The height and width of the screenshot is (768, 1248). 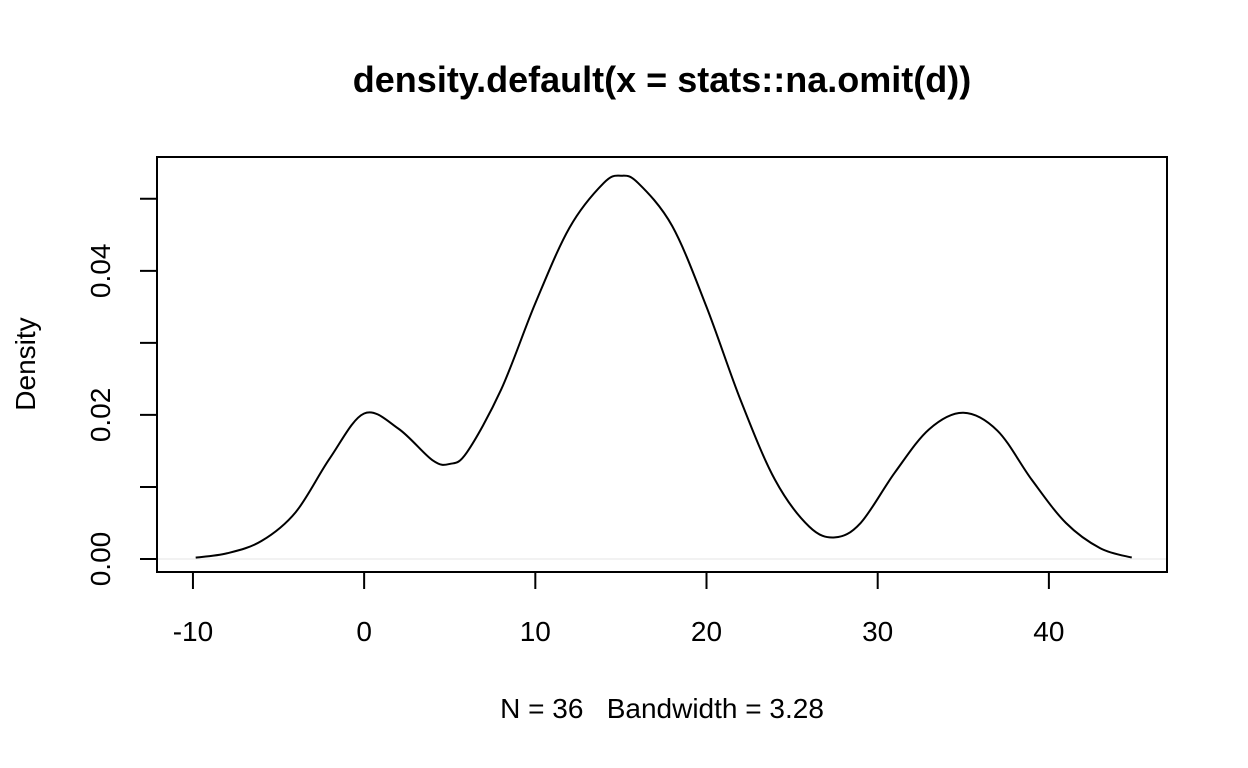 I want to click on x-tick-label: 10, so click(x=535, y=631).